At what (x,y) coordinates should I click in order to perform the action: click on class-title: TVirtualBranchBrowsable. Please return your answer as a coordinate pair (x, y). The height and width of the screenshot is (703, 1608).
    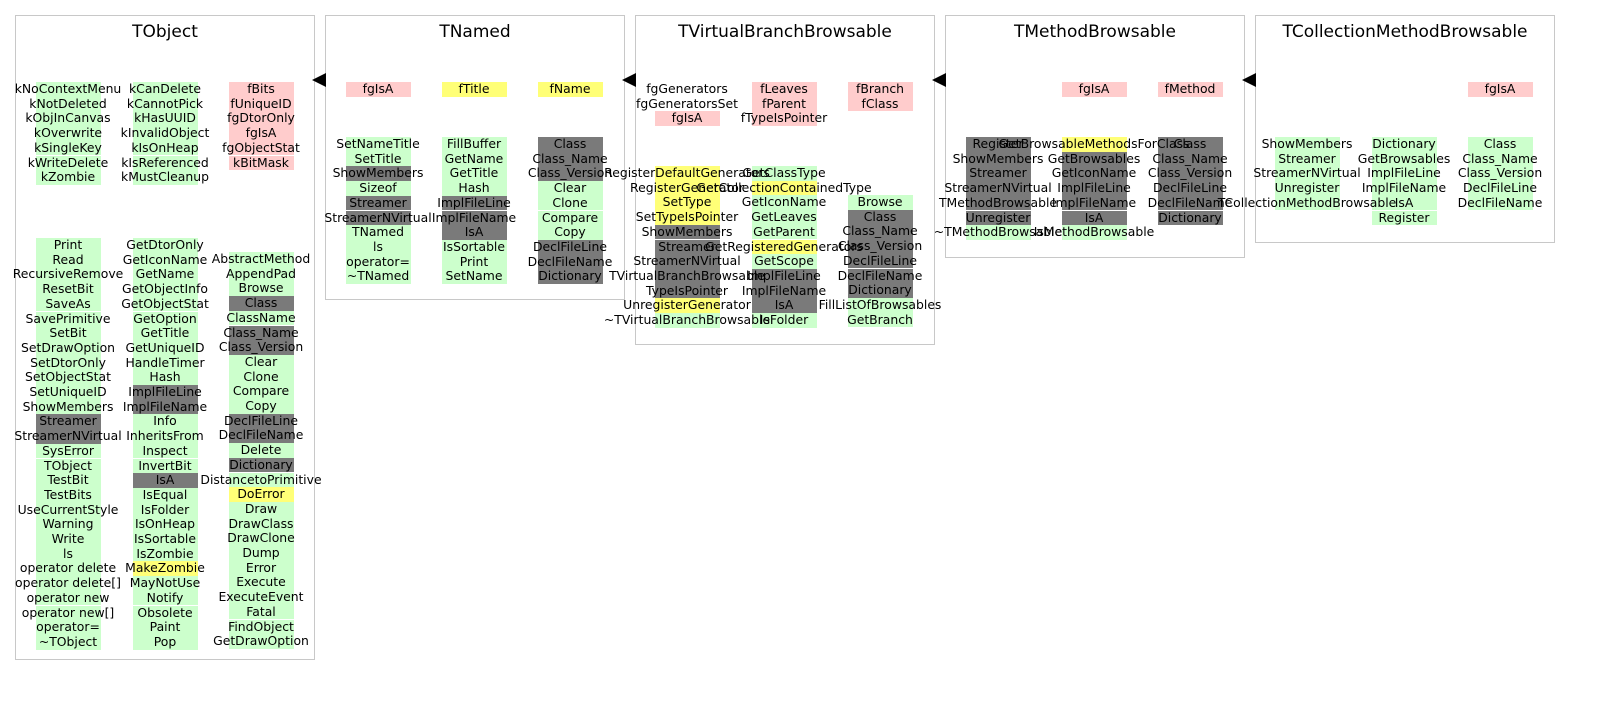
    Looking at the image, I should click on (785, 32).